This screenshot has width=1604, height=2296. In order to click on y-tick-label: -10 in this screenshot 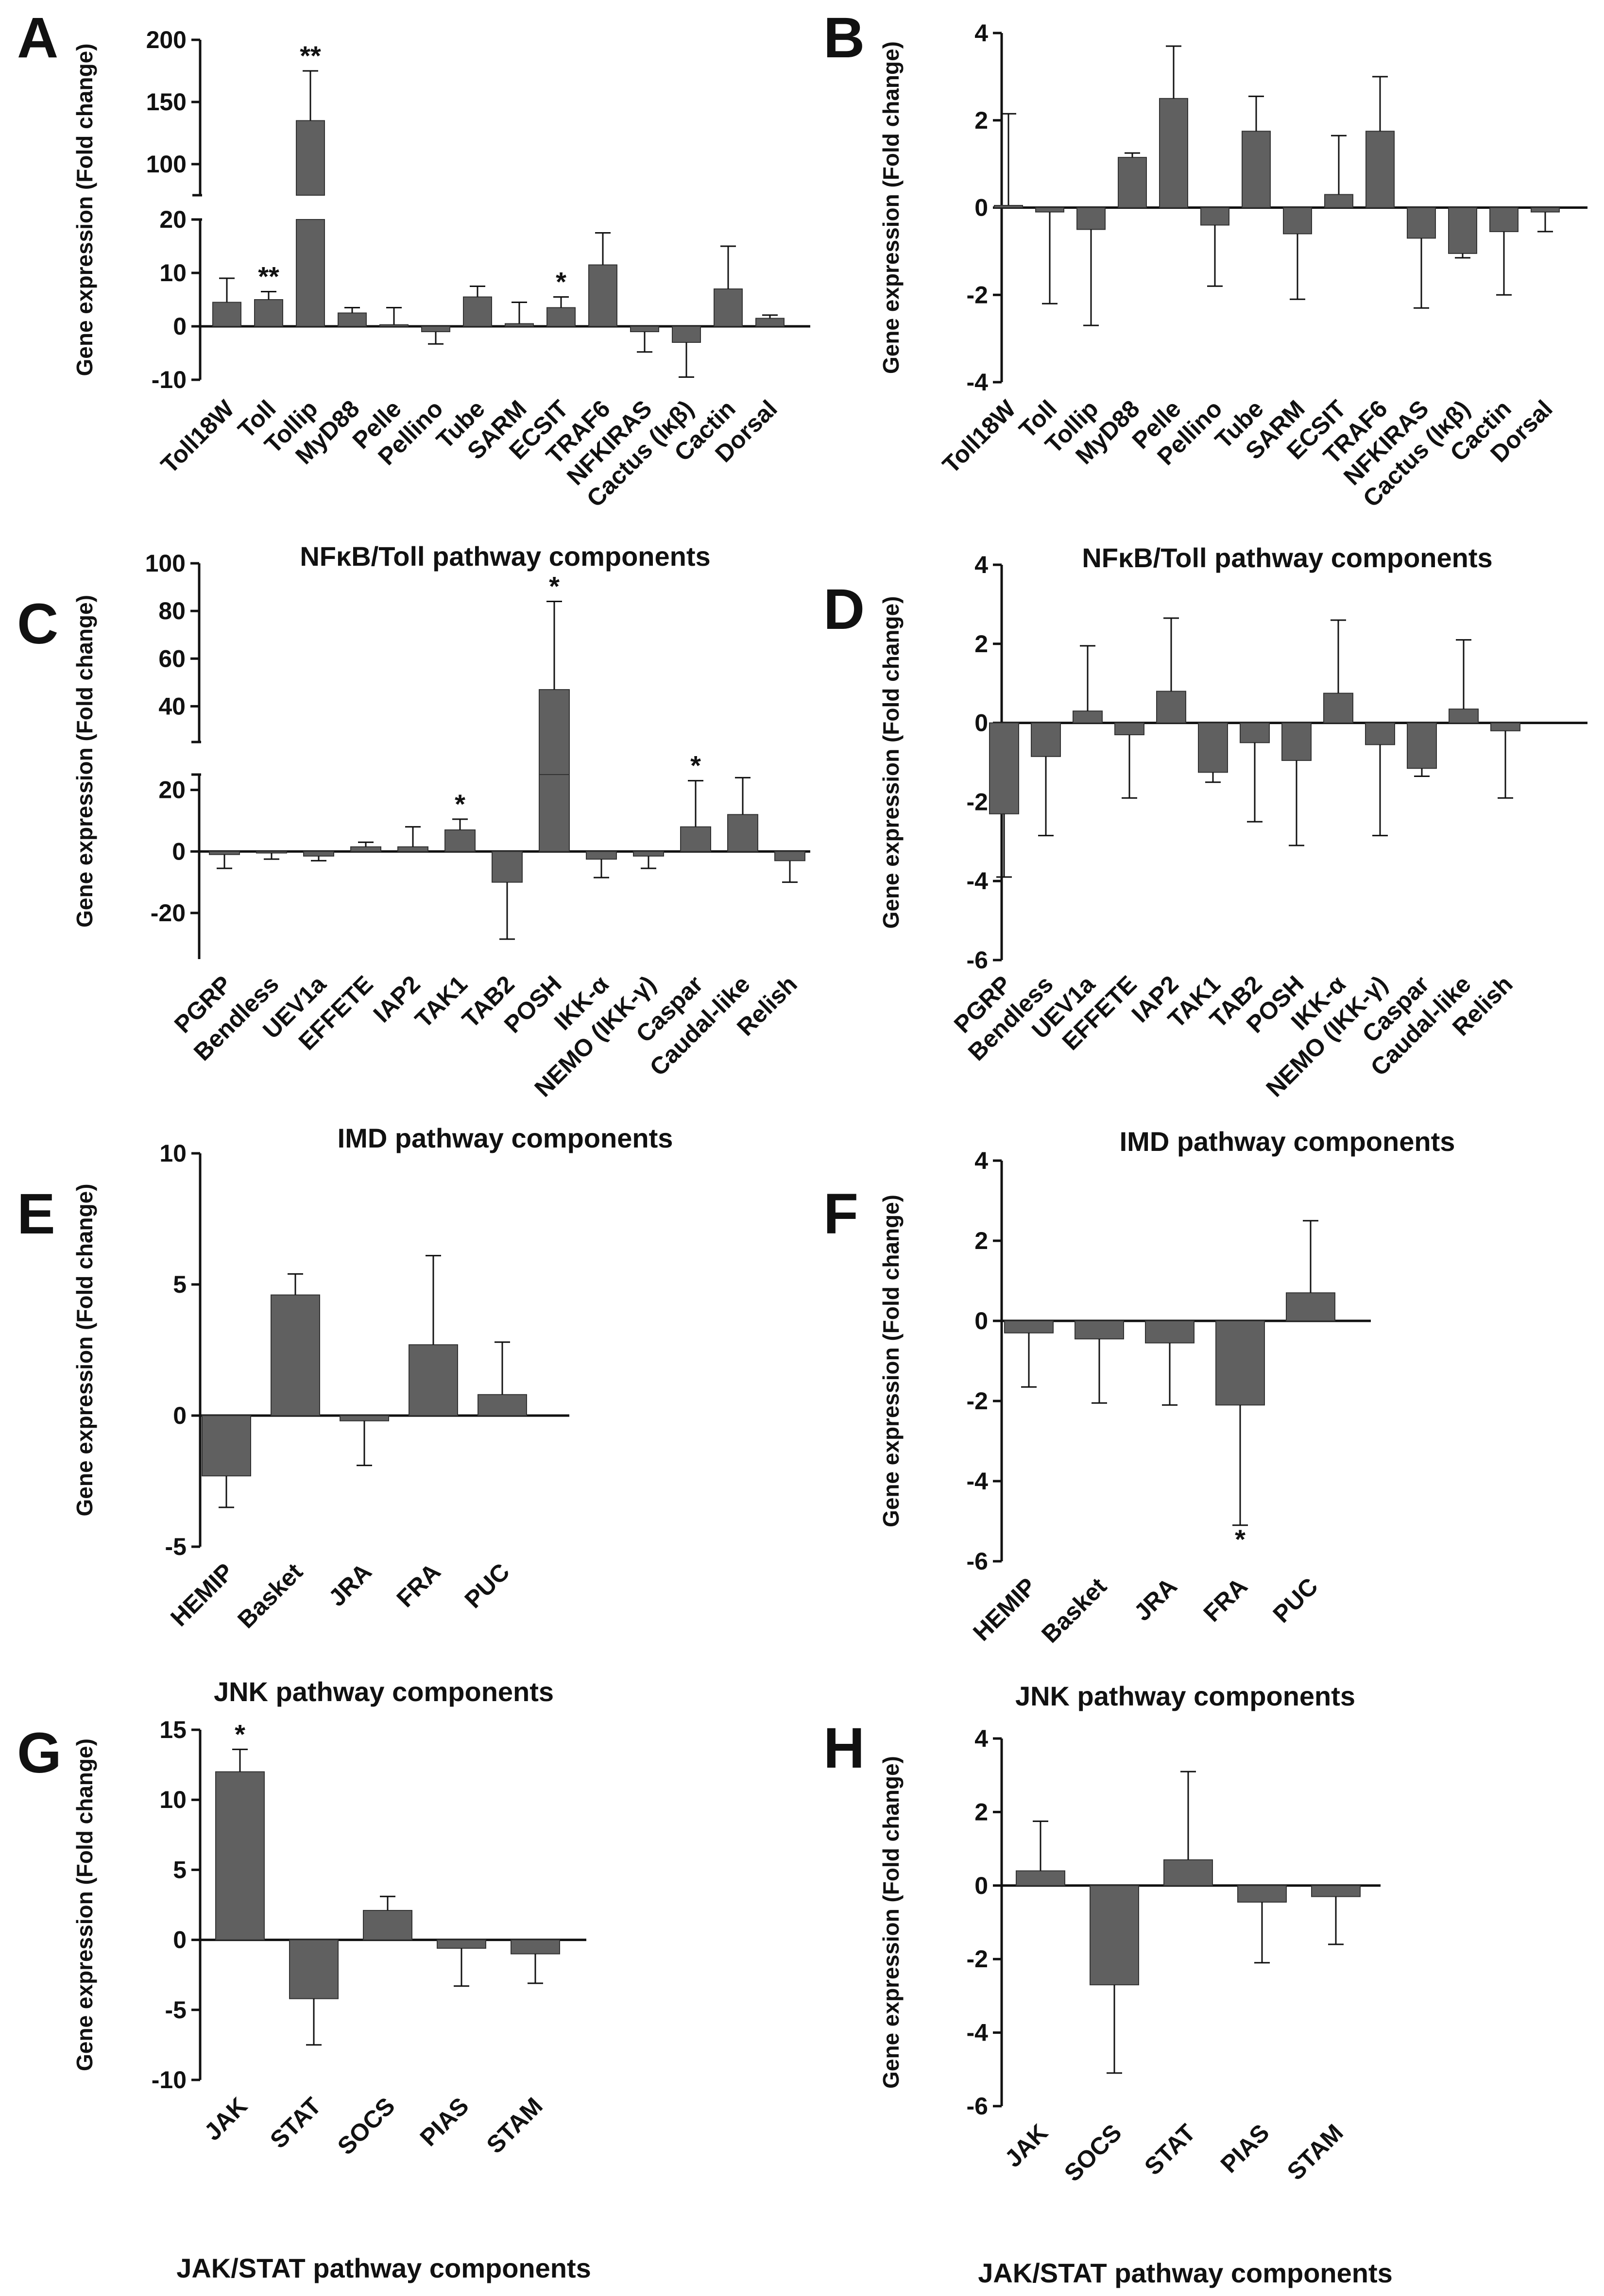, I will do `click(169, 379)`.